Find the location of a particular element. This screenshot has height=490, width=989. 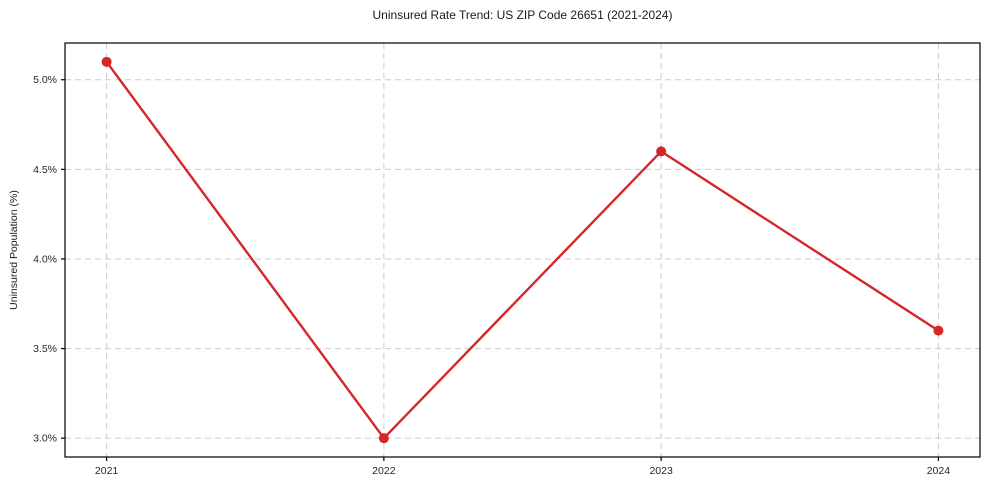

x-tick-label: 2023 is located at coordinates (661, 471).